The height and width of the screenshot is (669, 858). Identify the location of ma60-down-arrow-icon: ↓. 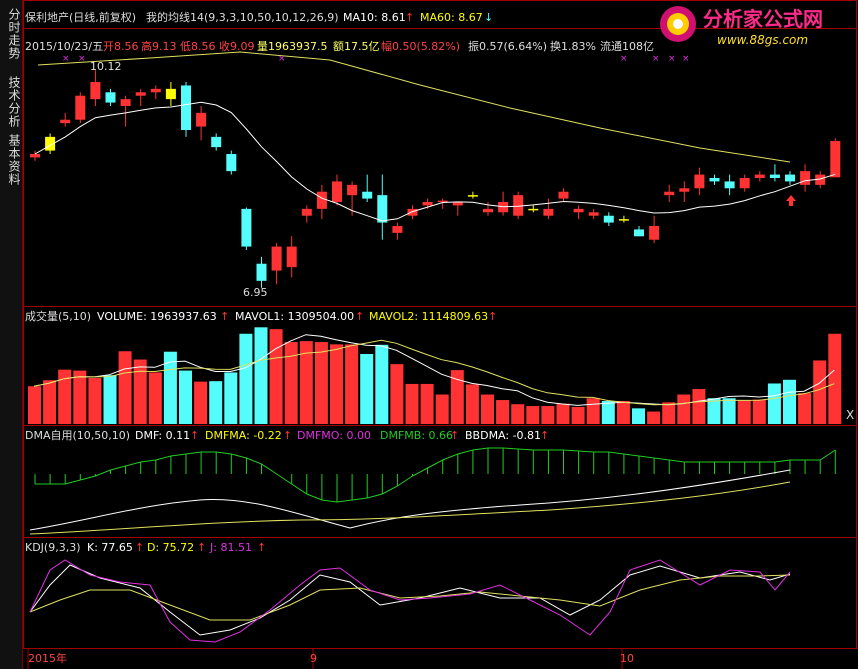
(489, 17).